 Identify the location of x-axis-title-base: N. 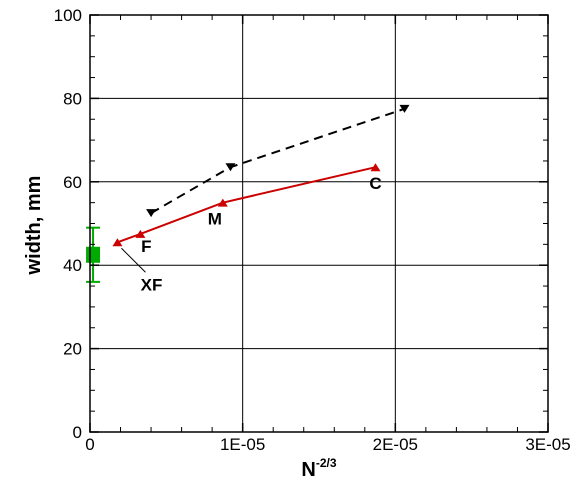
(308, 470).